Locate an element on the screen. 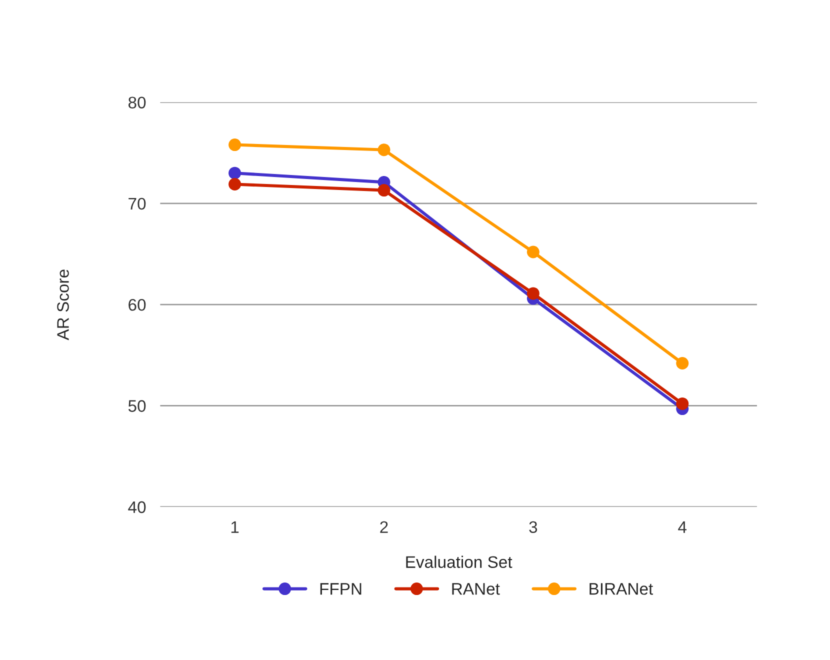 The width and height of the screenshot is (830, 660). x-tick-label: 1 is located at coordinates (235, 527).